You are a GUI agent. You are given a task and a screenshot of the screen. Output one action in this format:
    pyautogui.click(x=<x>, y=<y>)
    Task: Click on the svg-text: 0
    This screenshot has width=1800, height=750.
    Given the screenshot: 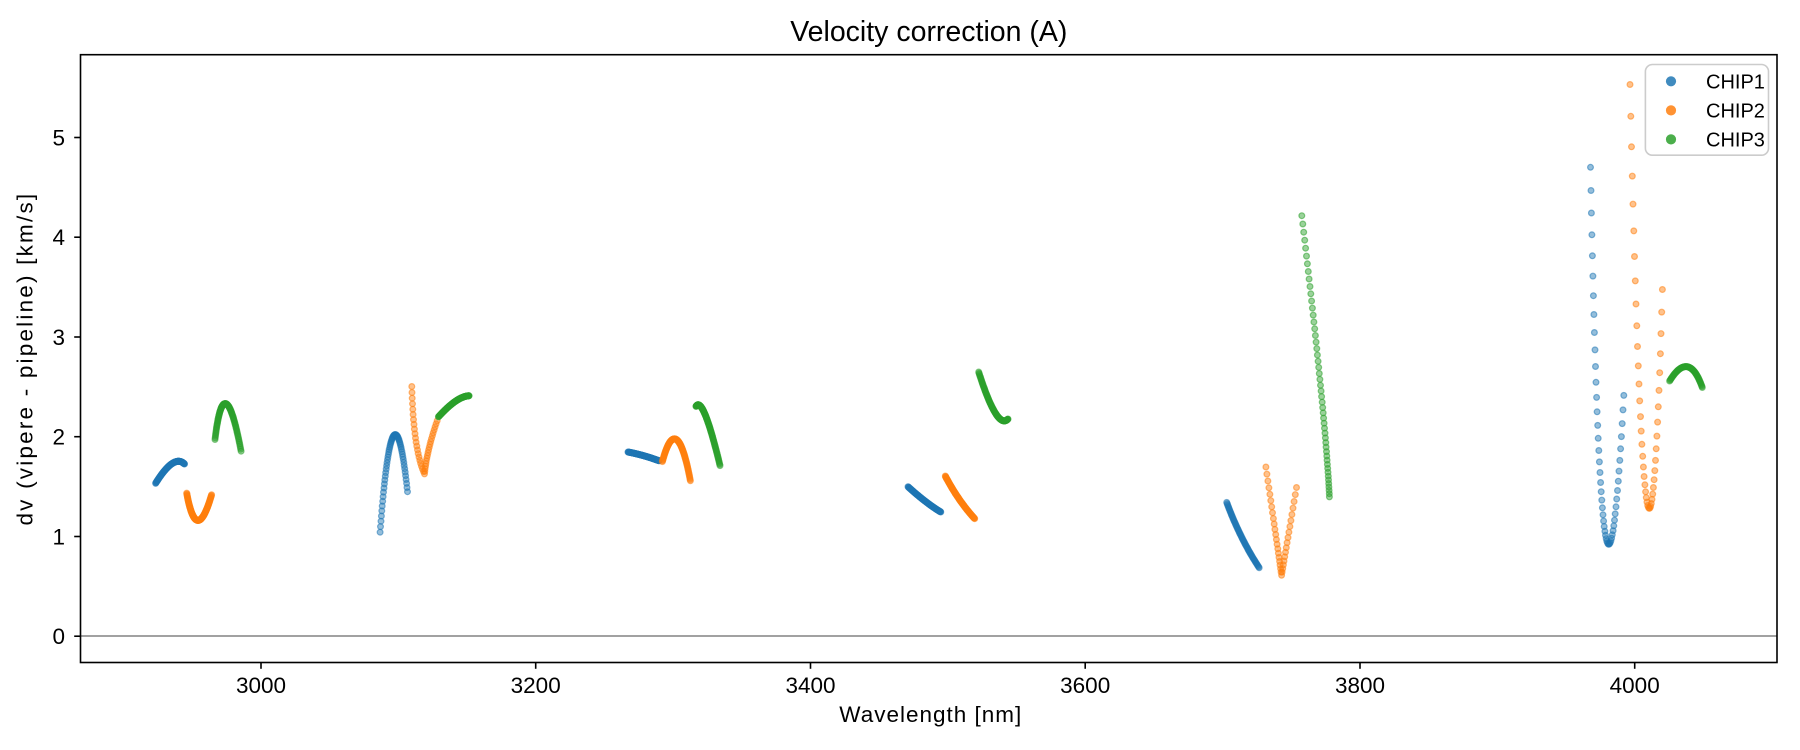 What is the action you would take?
    pyautogui.click(x=58, y=636)
    